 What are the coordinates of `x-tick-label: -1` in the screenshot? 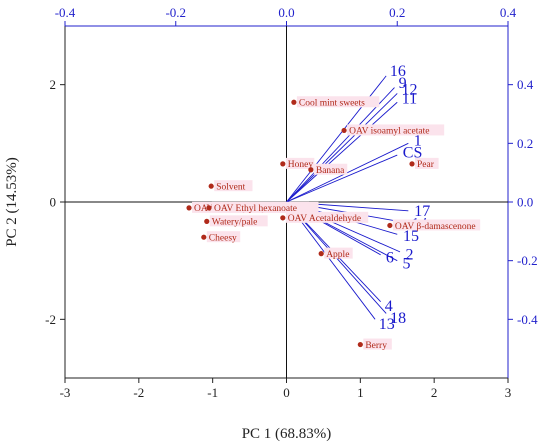 It's located at (212, 392).